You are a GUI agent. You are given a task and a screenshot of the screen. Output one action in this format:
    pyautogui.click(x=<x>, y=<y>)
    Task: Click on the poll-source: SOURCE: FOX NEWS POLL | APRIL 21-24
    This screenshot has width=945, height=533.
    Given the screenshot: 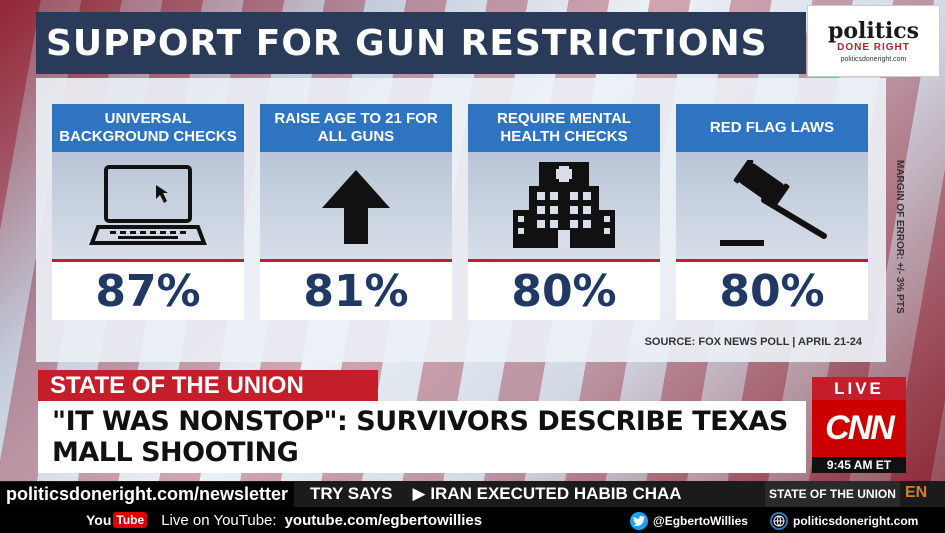 What is the action you would take?
    pyautogui.click(x=753, y=342)
    